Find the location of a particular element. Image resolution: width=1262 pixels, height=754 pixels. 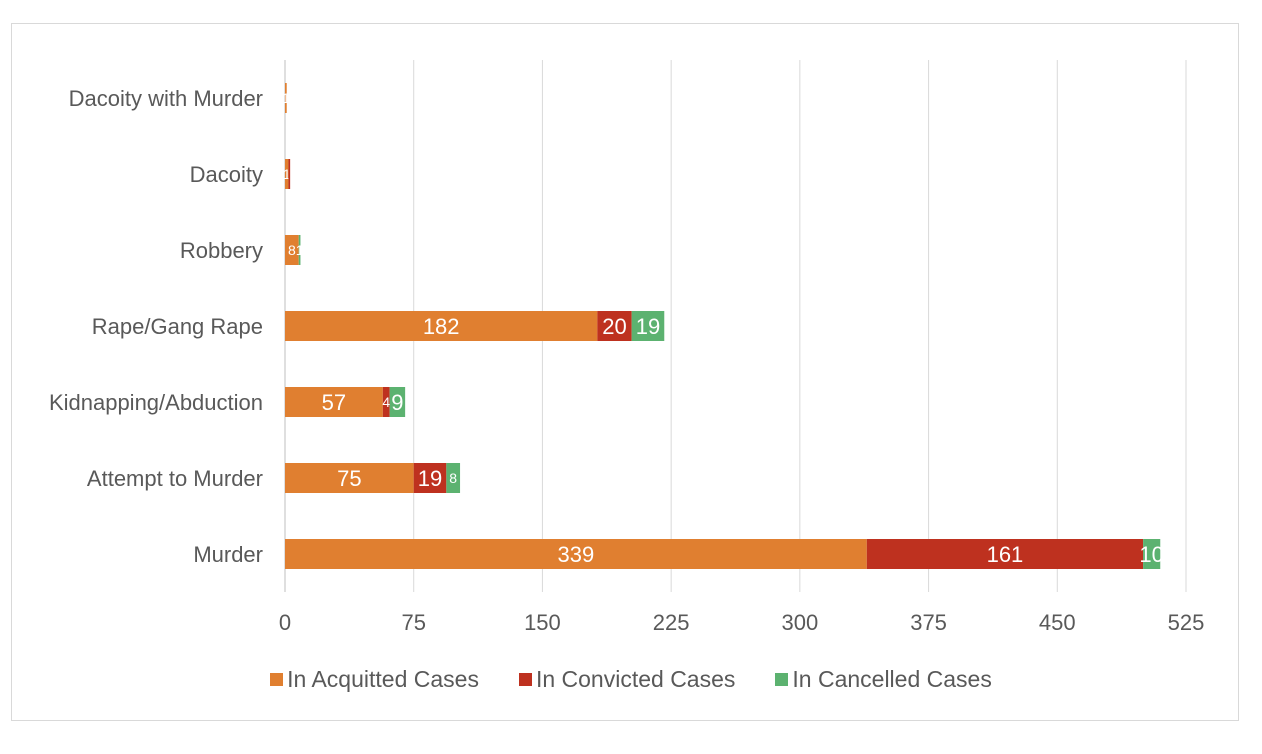

category-label: Attempt to Murder is located at coordinates (175, 478).